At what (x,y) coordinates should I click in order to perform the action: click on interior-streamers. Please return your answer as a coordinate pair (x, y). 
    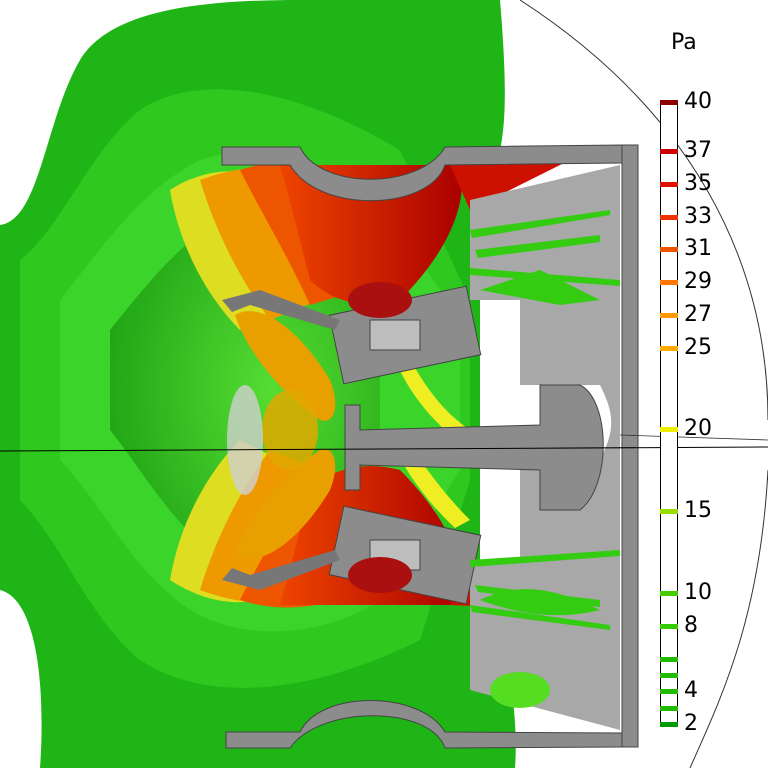
    Looking at the image, I should click on (545, 459).